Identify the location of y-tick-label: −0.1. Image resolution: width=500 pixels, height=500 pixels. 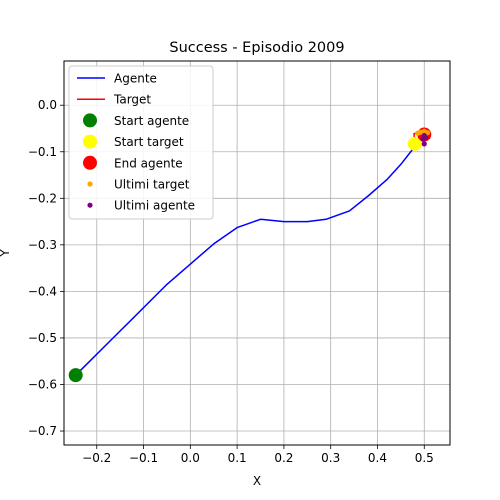
(42, 152).